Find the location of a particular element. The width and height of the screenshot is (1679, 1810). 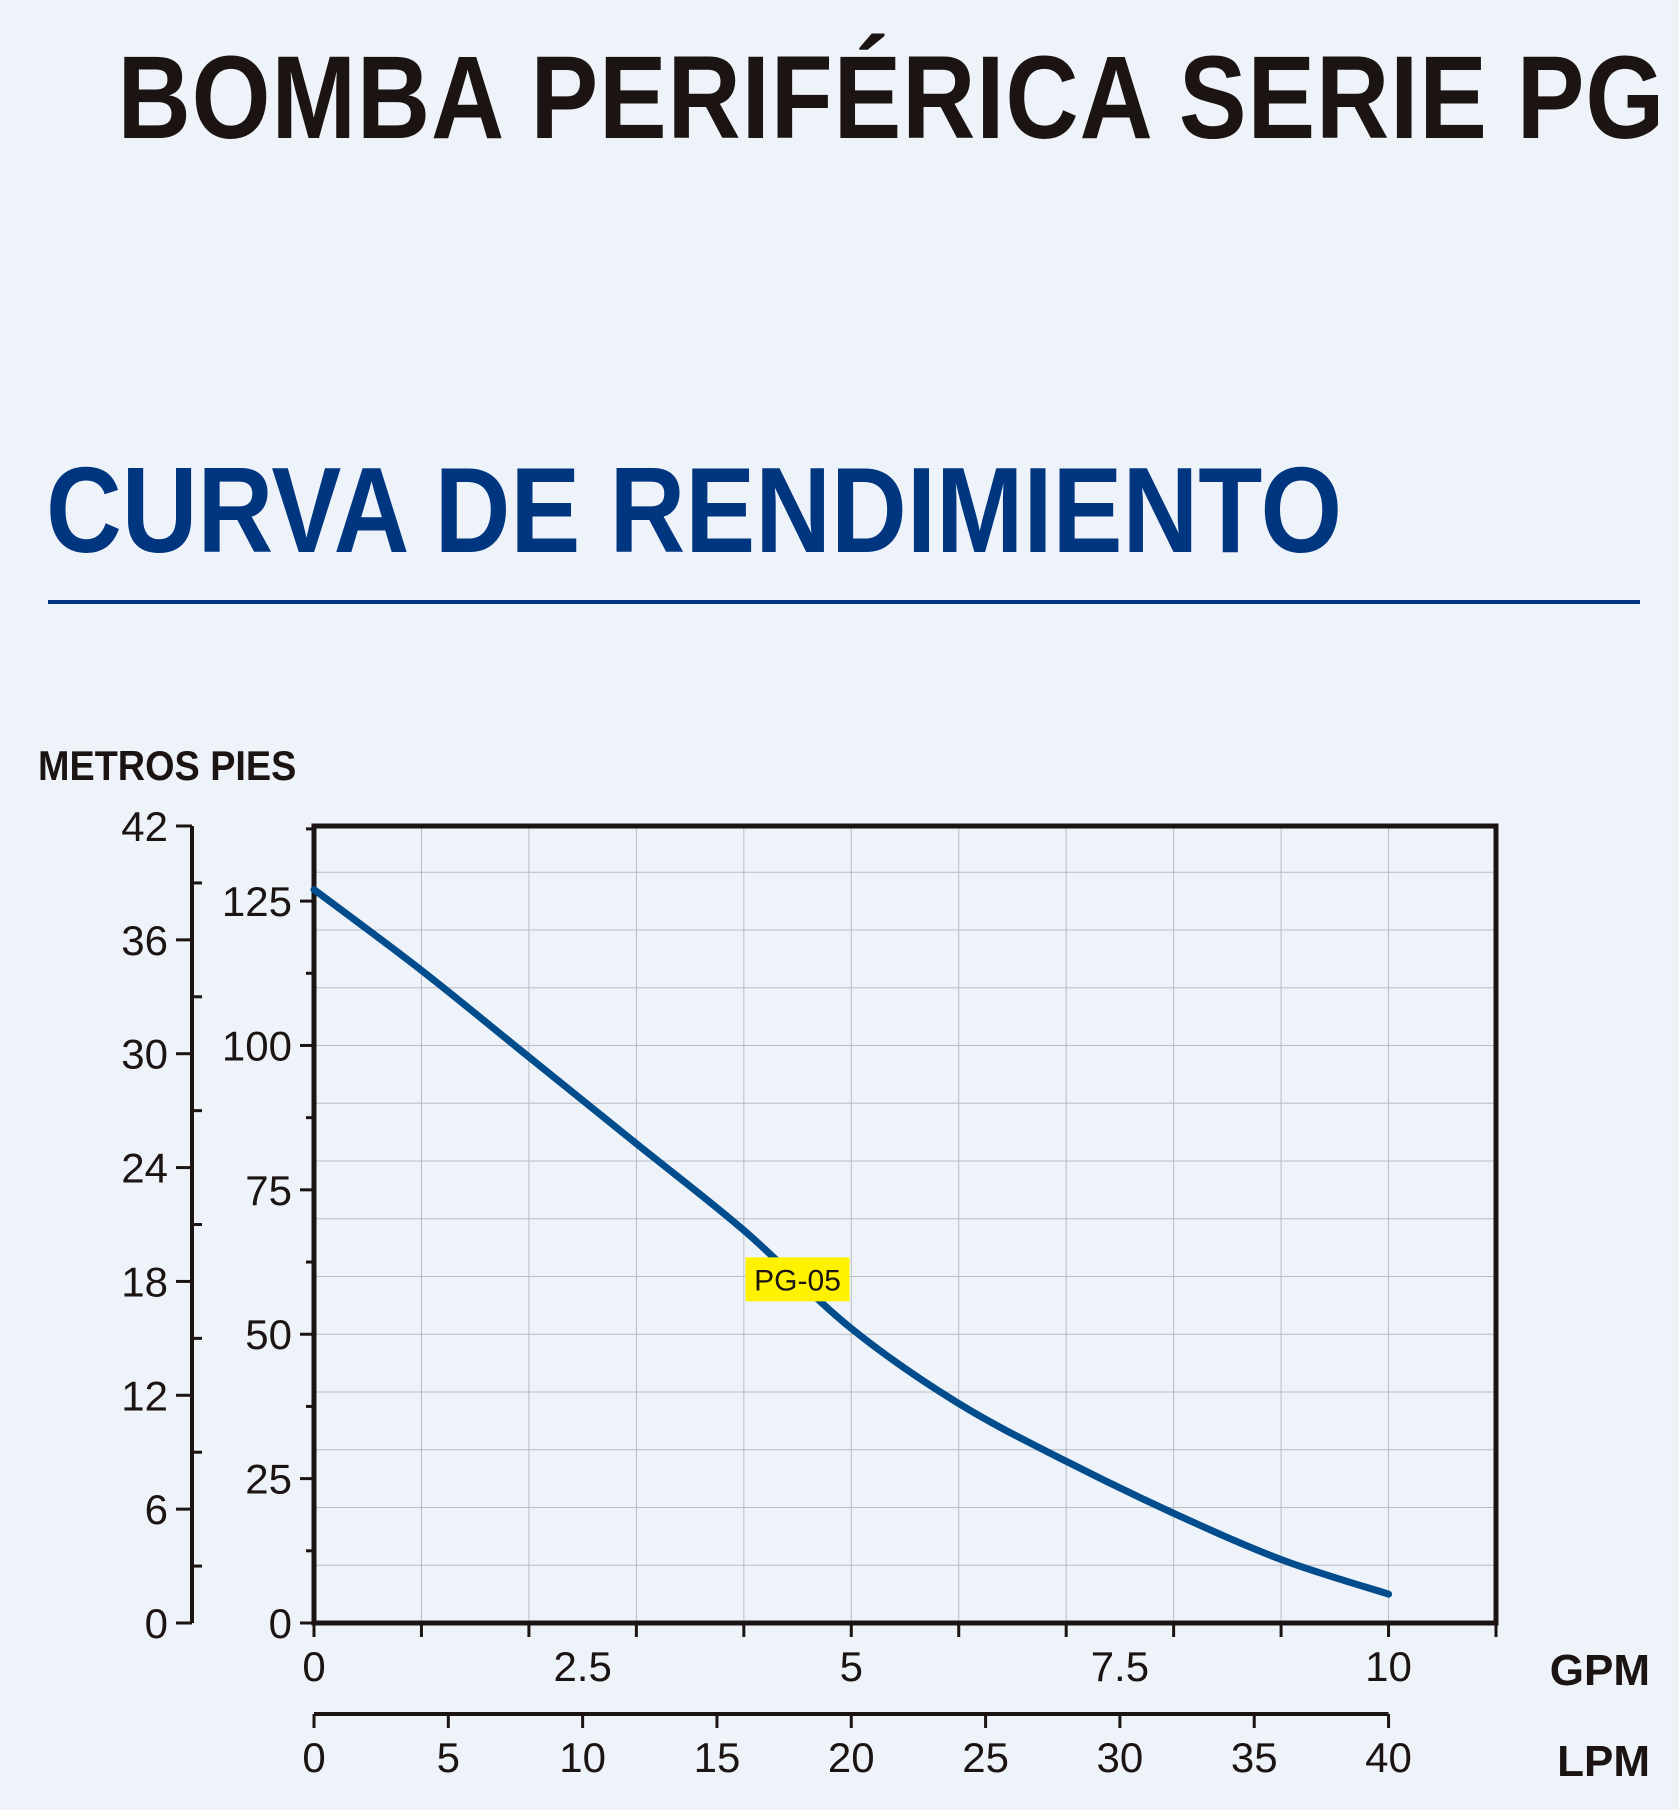

y-axis-units-label: METROS PIES is located at coordinates (167, 765).